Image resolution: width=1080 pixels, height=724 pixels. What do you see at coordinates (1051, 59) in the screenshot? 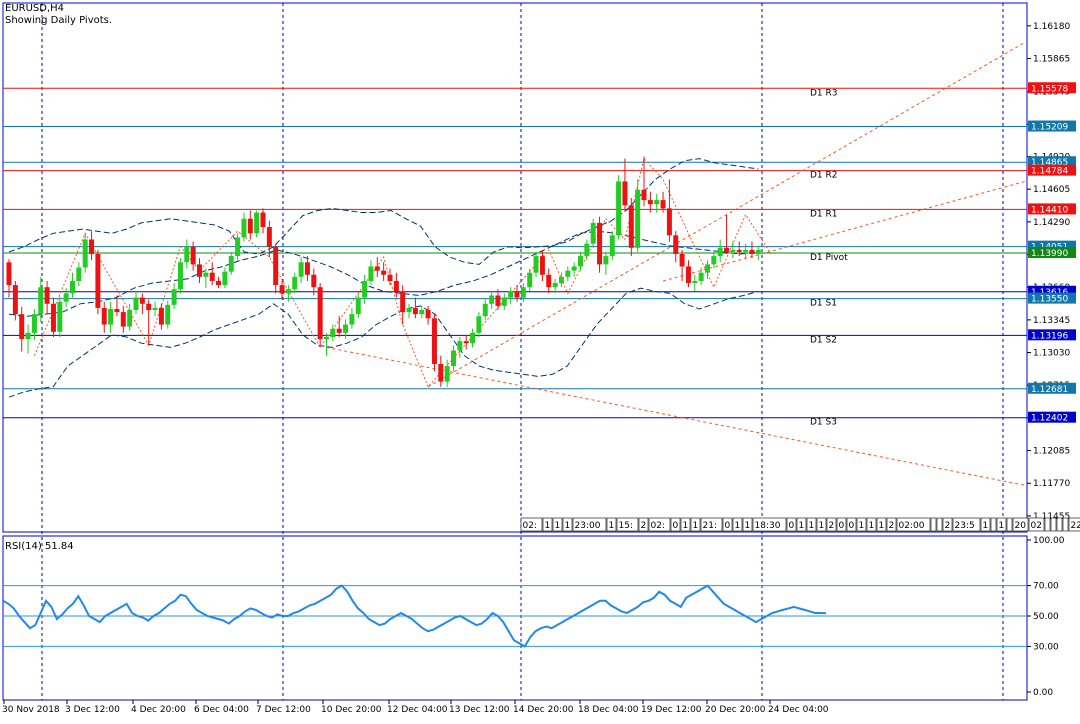
I see `price-tick-label: 1.15865` at bounding box center [1051, 59].